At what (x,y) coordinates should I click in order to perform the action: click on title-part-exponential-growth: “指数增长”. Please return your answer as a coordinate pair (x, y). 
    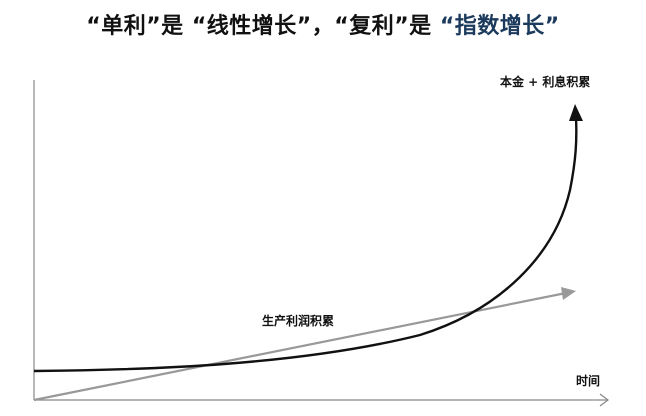
    Looking at the image, I should click on (499, 26).